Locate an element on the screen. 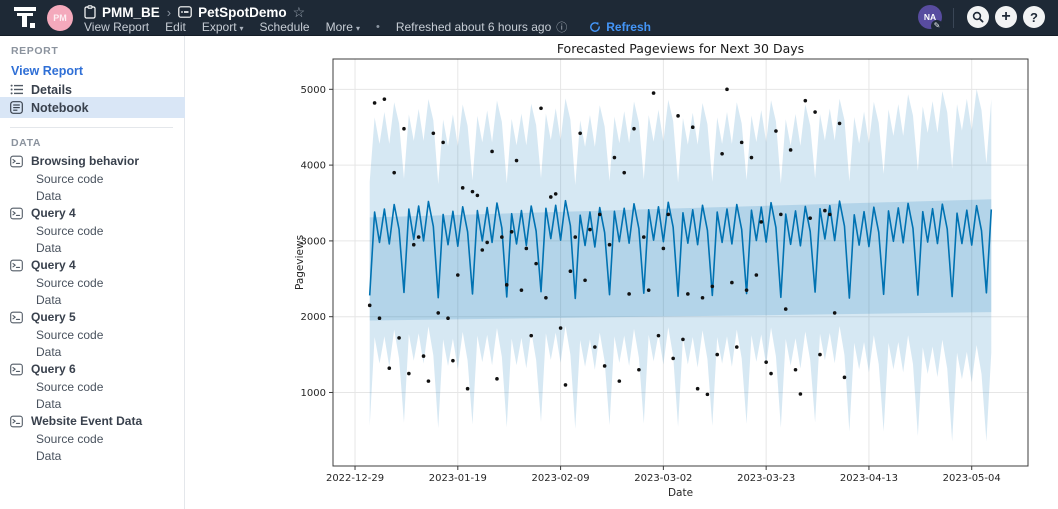 The height and width of the screenshot is (509, 1058). add-button: + is located at coordinates (1006, 17).